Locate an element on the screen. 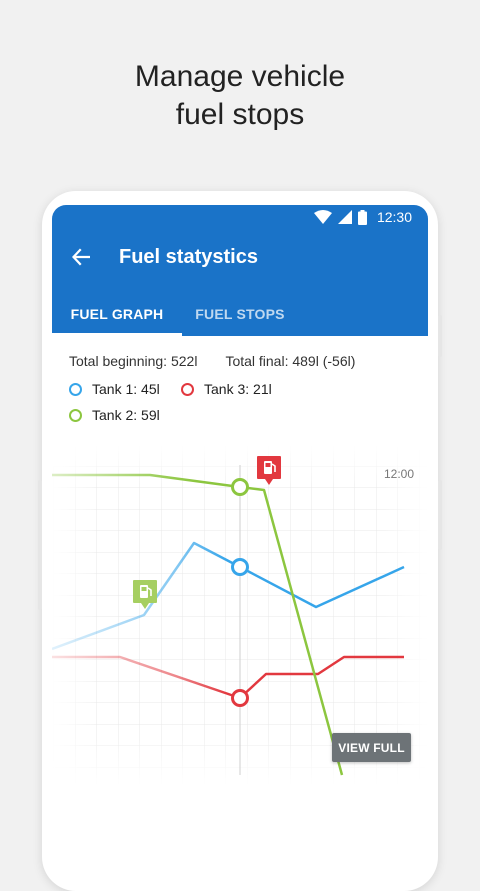 The image size is (480, 891). view-full-label: VIEW FULL is located at coordinates (371, 747).